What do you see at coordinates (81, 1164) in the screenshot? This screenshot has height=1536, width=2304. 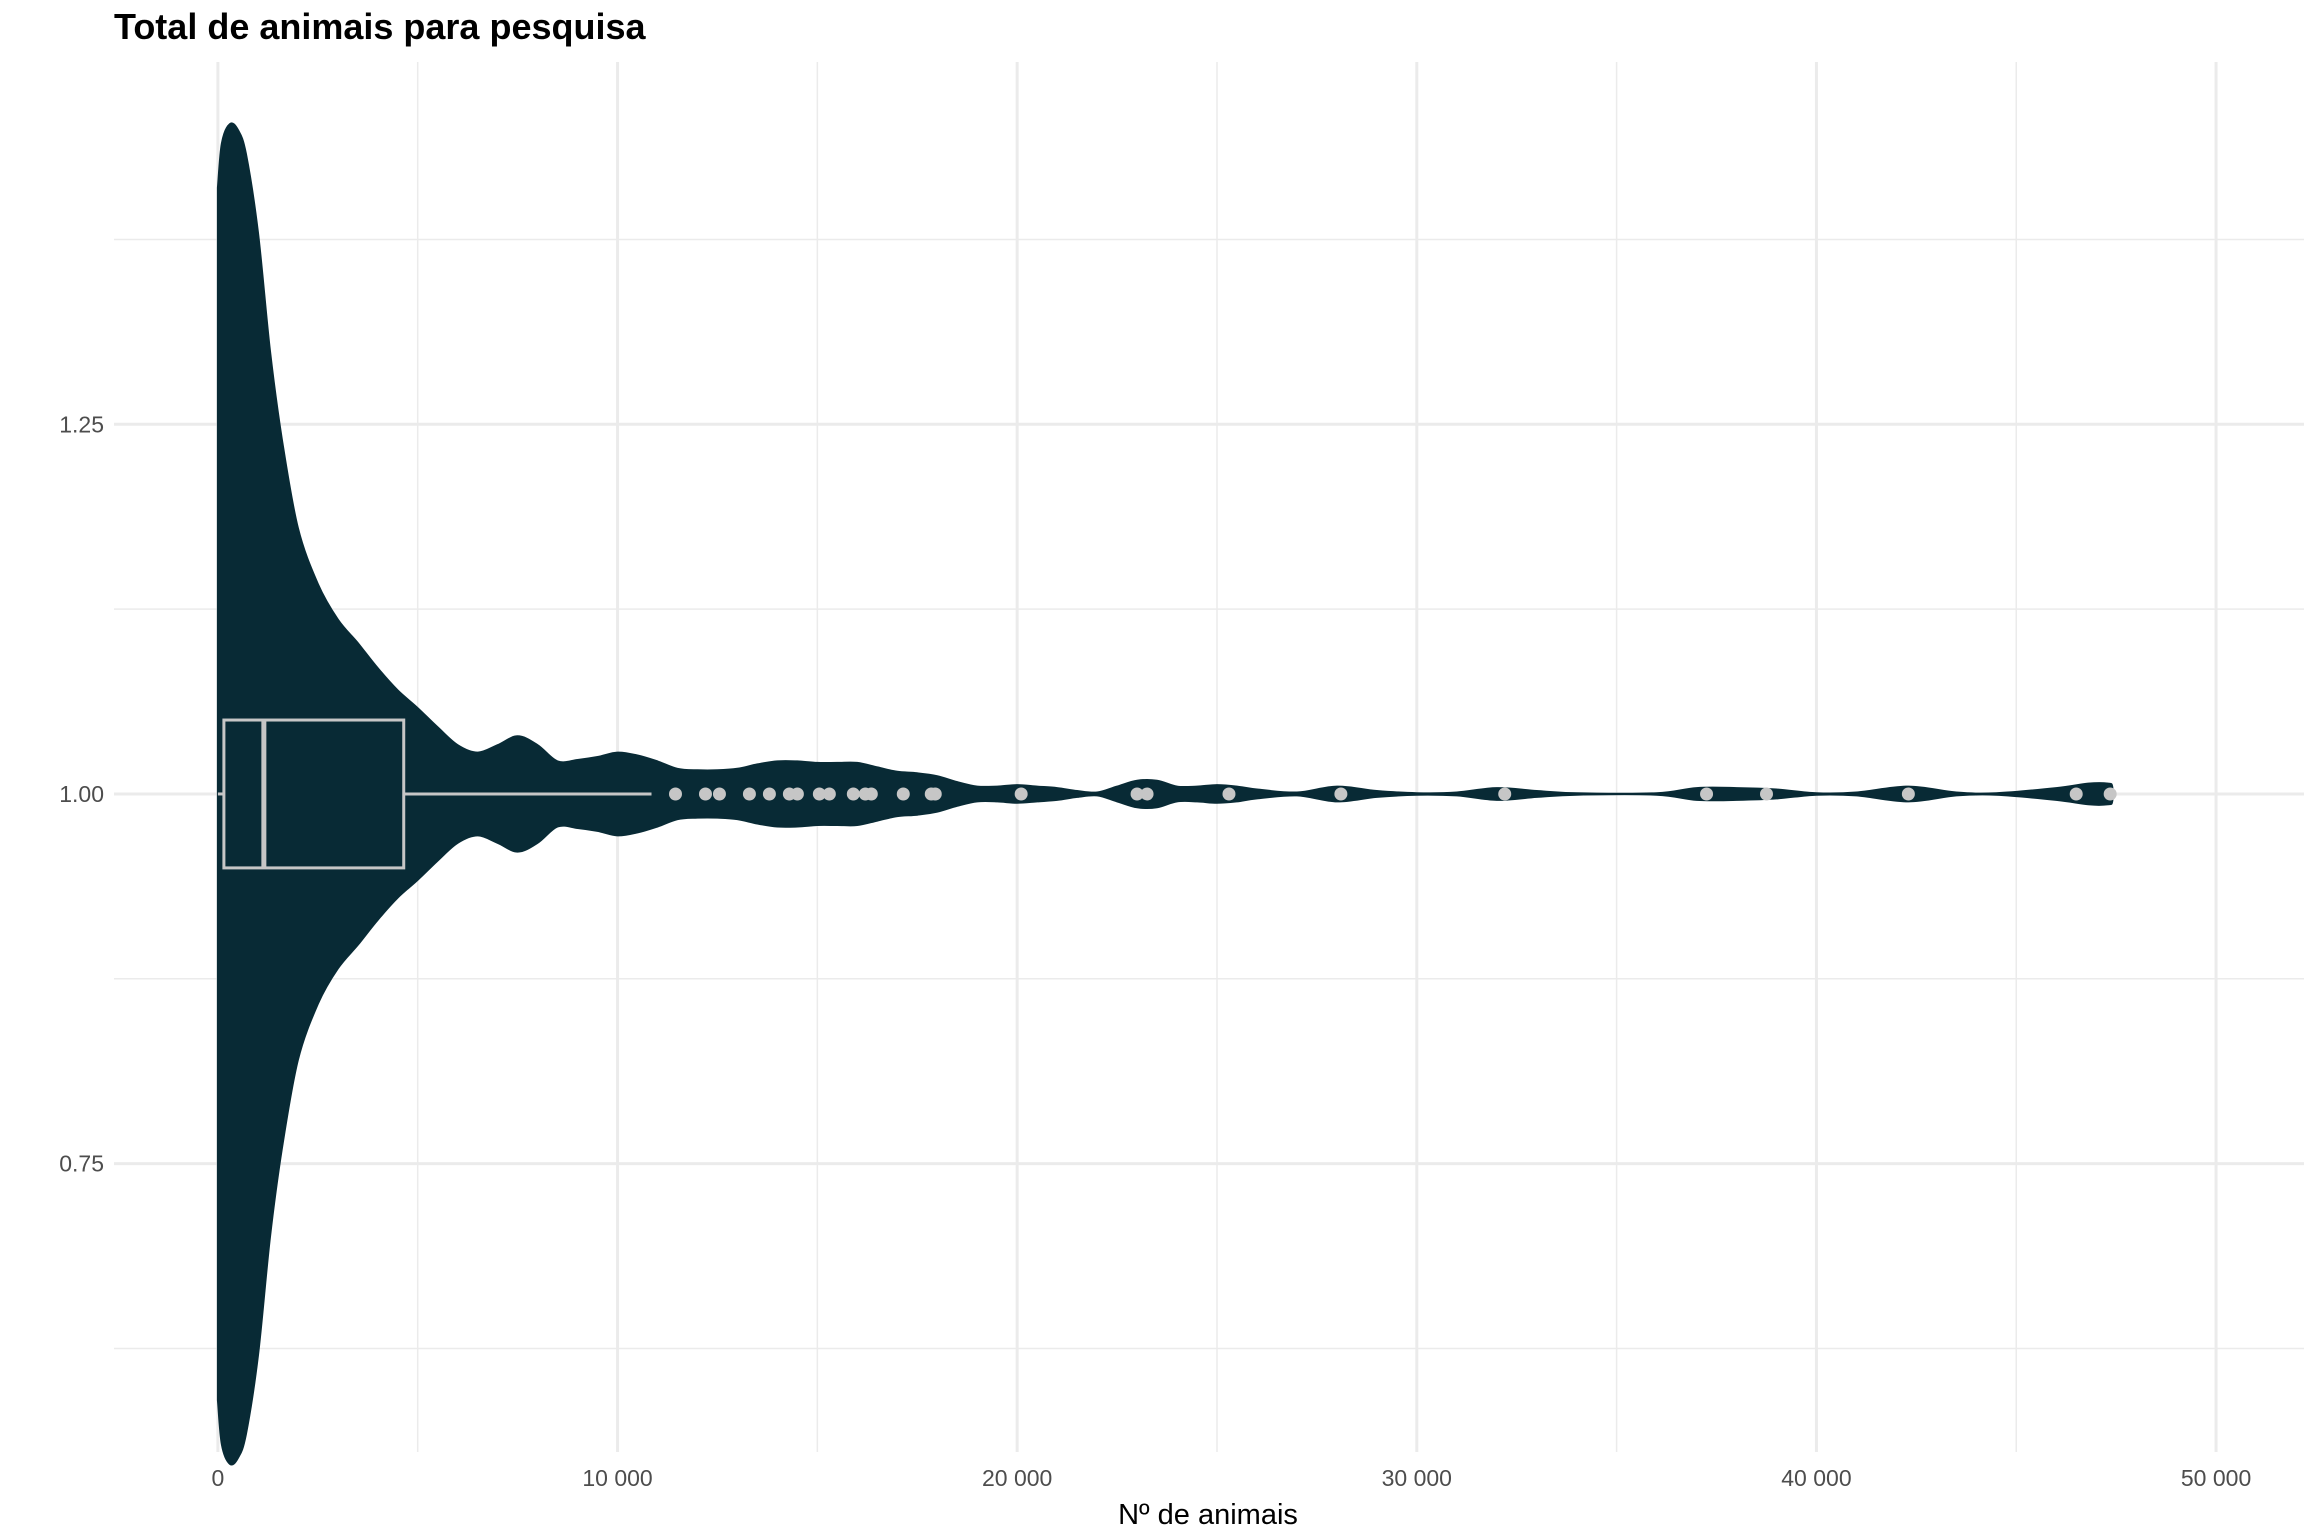 I see `y-tick-label: 0.75` at bounding box center [81, 1164].